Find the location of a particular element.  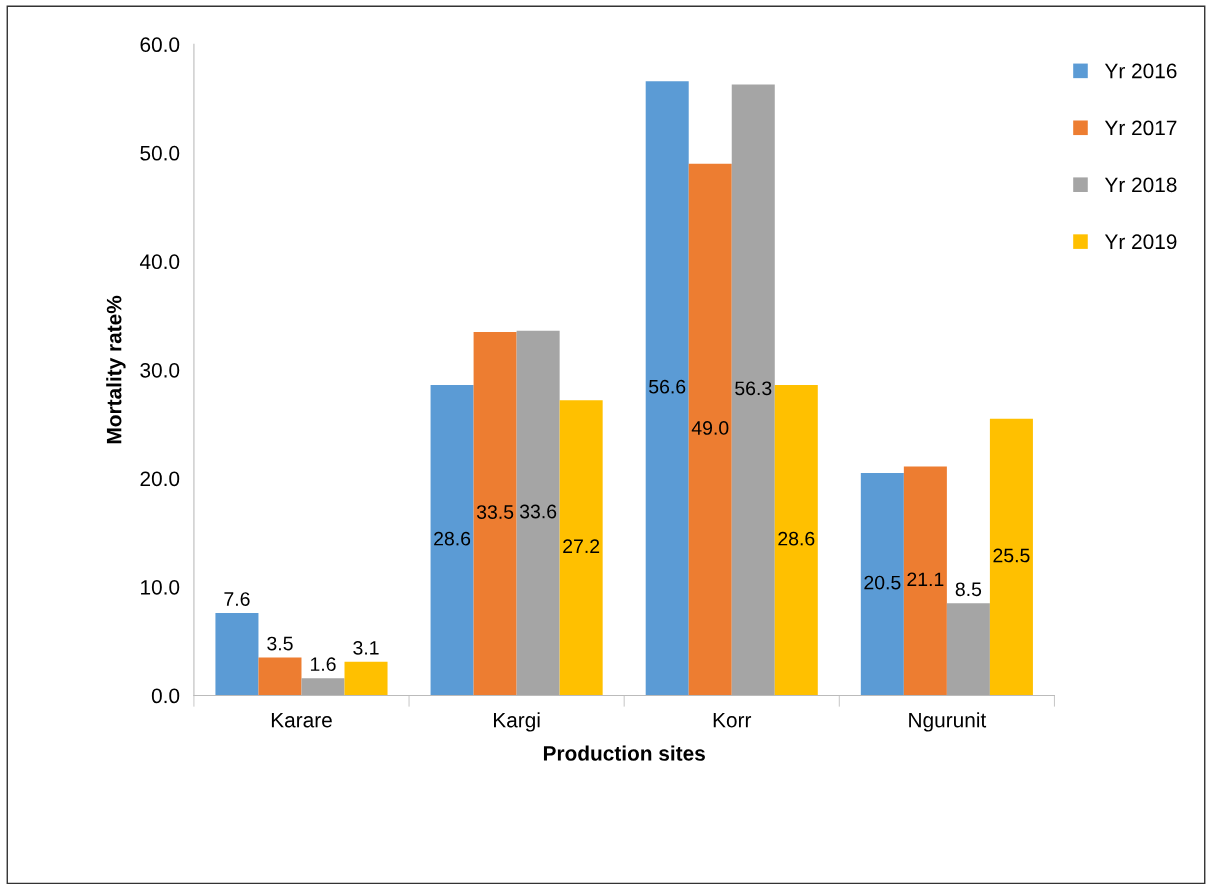

data-label: 21.1 is located at coordinates (925, 579).